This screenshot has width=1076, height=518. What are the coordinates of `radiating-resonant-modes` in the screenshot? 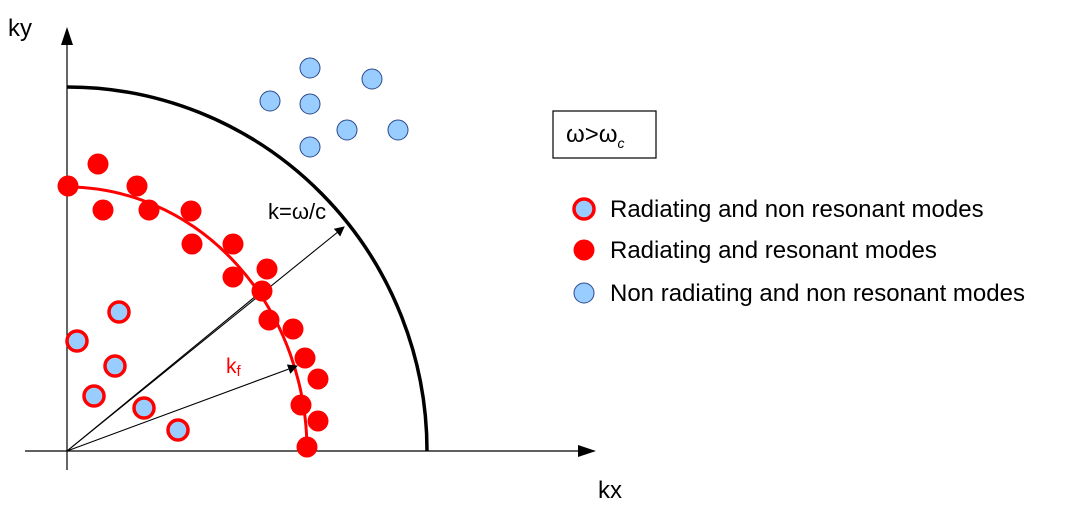 It's located at (193, 305).